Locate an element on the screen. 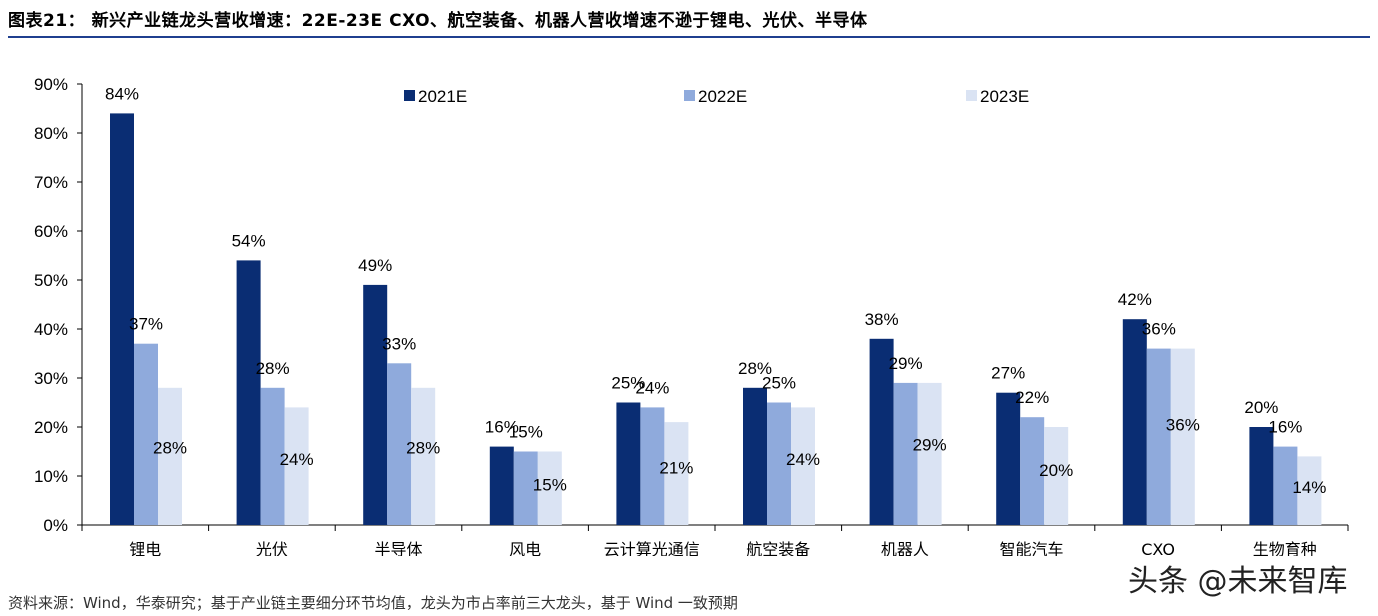 Image resolution: width=1378 pixels, height=616 pixels. x-category-label: 机器人 is located at coordinates (905, 548).